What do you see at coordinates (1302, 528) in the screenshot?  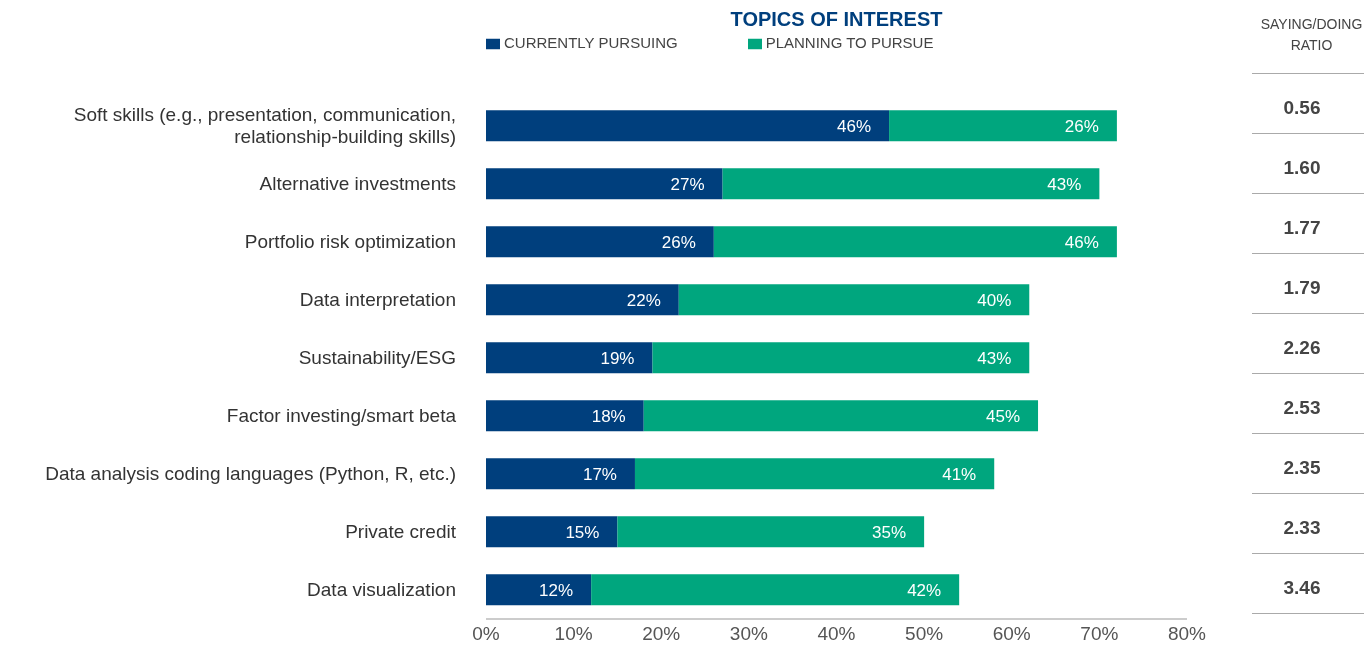 I see `text: 2.33` at bounding box center [1302, 528].